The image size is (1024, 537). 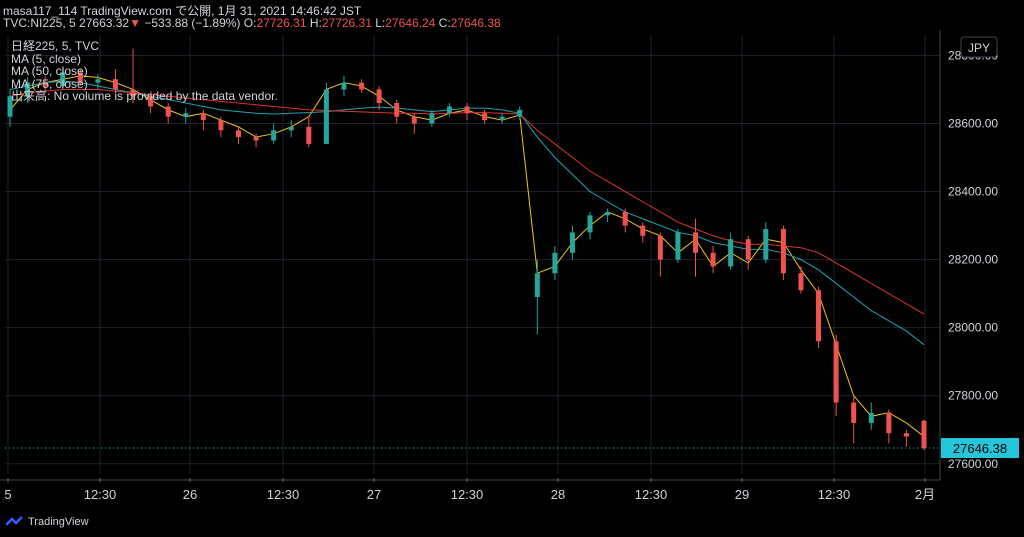 I want to click on y-tick-label: 28600.00, so click(x=973, y=123).